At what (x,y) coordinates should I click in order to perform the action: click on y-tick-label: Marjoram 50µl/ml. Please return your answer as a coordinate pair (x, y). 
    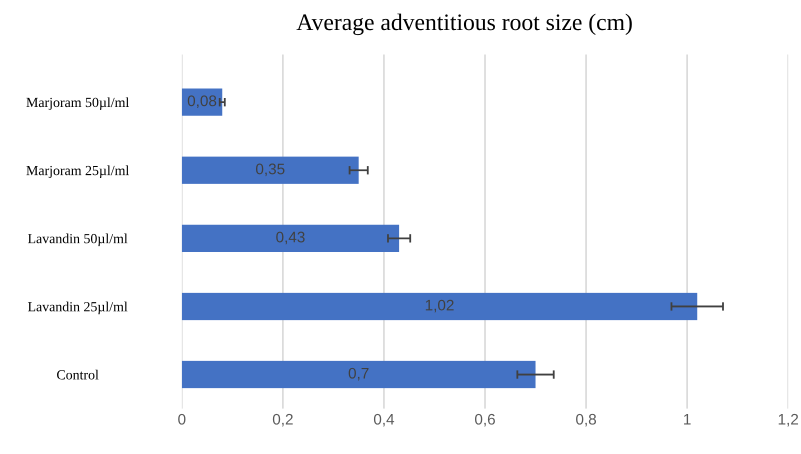
    Looking at the image, I should click on (78, 103).